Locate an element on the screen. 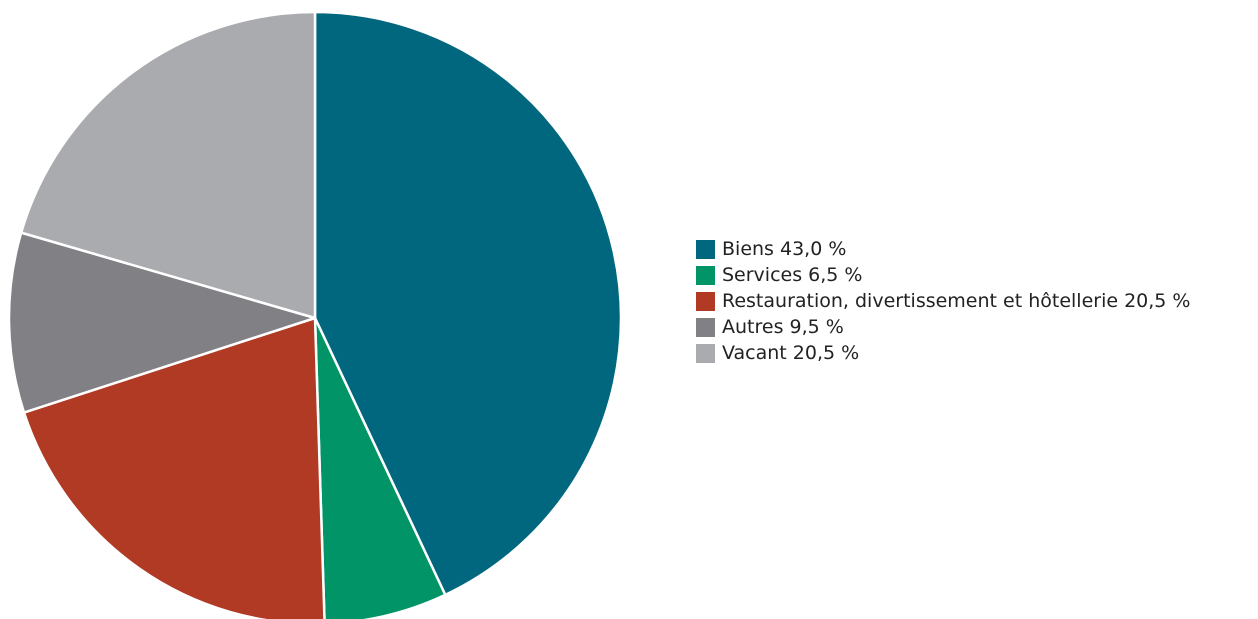 The height and width of the screenshot is (619, 1258). legend-item-vacant: Vacant 20,5 % is located at coordinates (943, 353).